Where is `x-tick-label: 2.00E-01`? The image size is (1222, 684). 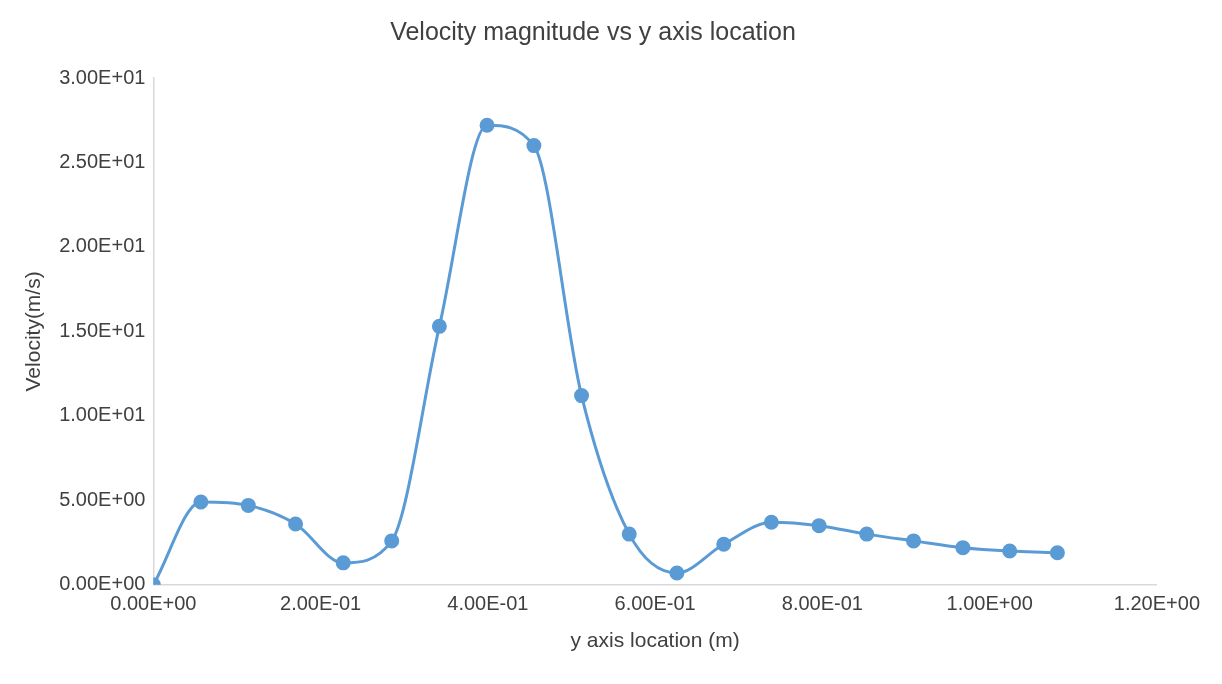 x-tick-label: 2.00E-01 is located at coordinates (321, 603).